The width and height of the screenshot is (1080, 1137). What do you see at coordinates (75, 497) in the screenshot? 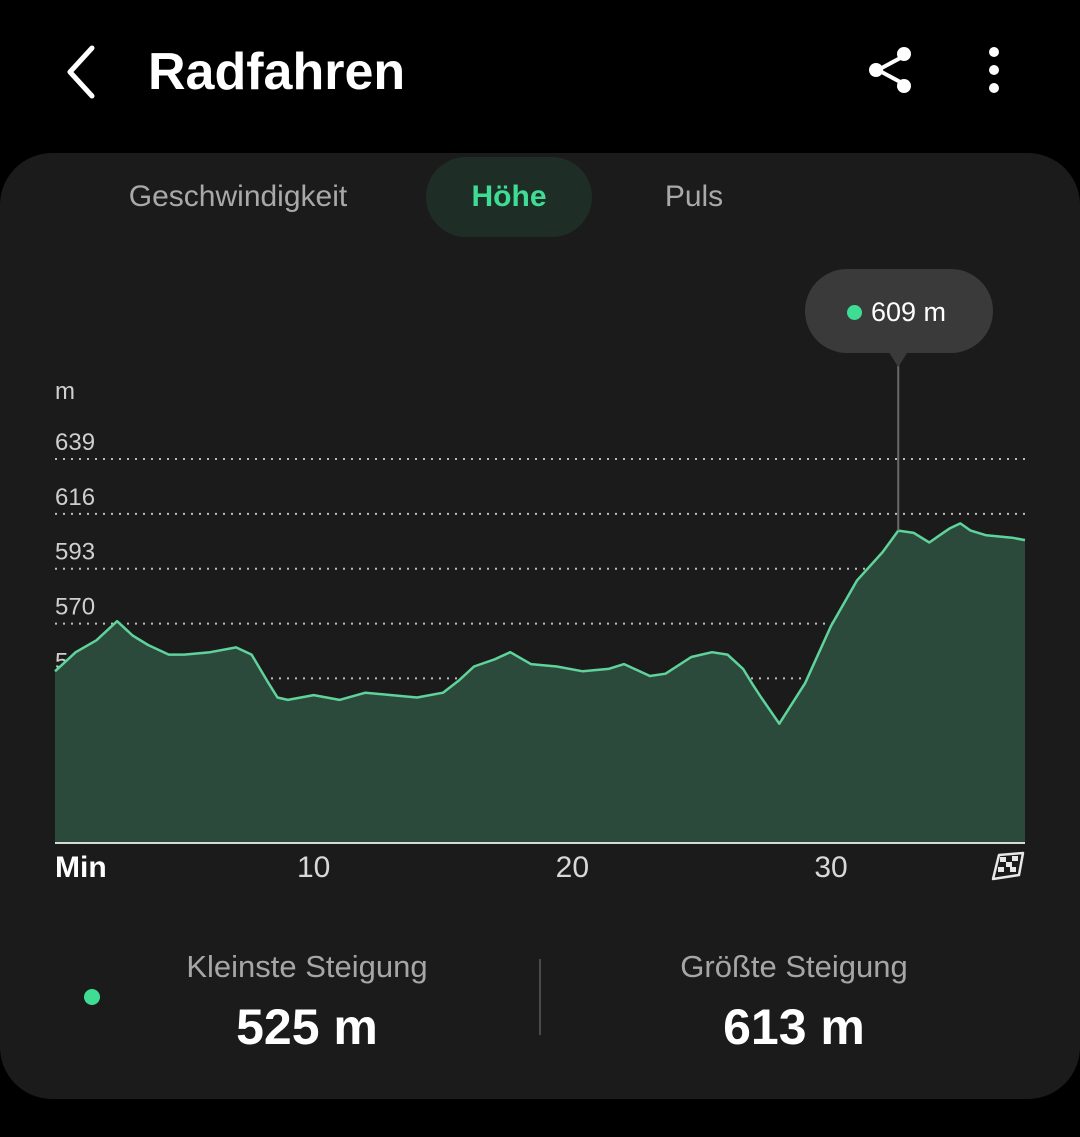
I see `y-tick-label: 616` at bounding box center [75, 497].